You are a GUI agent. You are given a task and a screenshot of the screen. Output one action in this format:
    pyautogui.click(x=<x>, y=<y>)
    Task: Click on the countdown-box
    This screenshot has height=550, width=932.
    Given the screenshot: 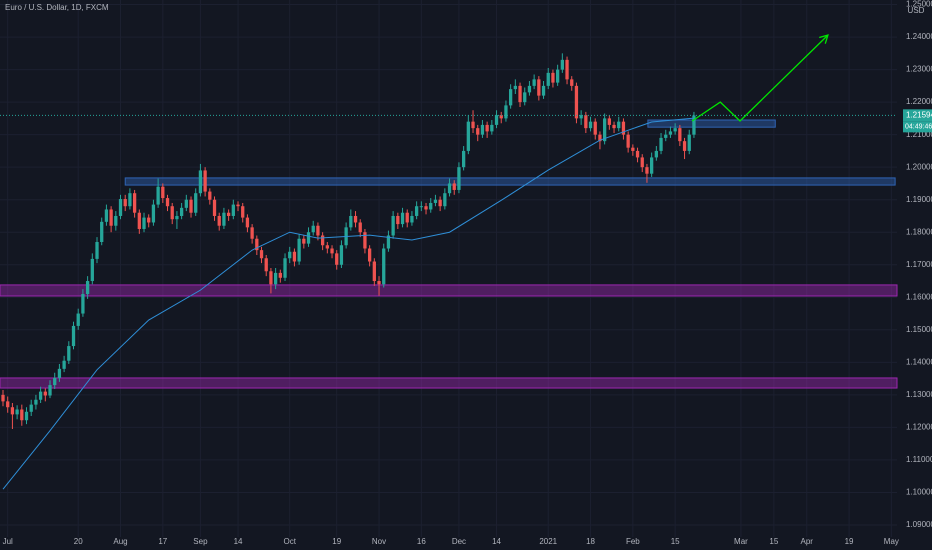 What is the action you would take?
    pyautogui.click(x=917, y=127)
    